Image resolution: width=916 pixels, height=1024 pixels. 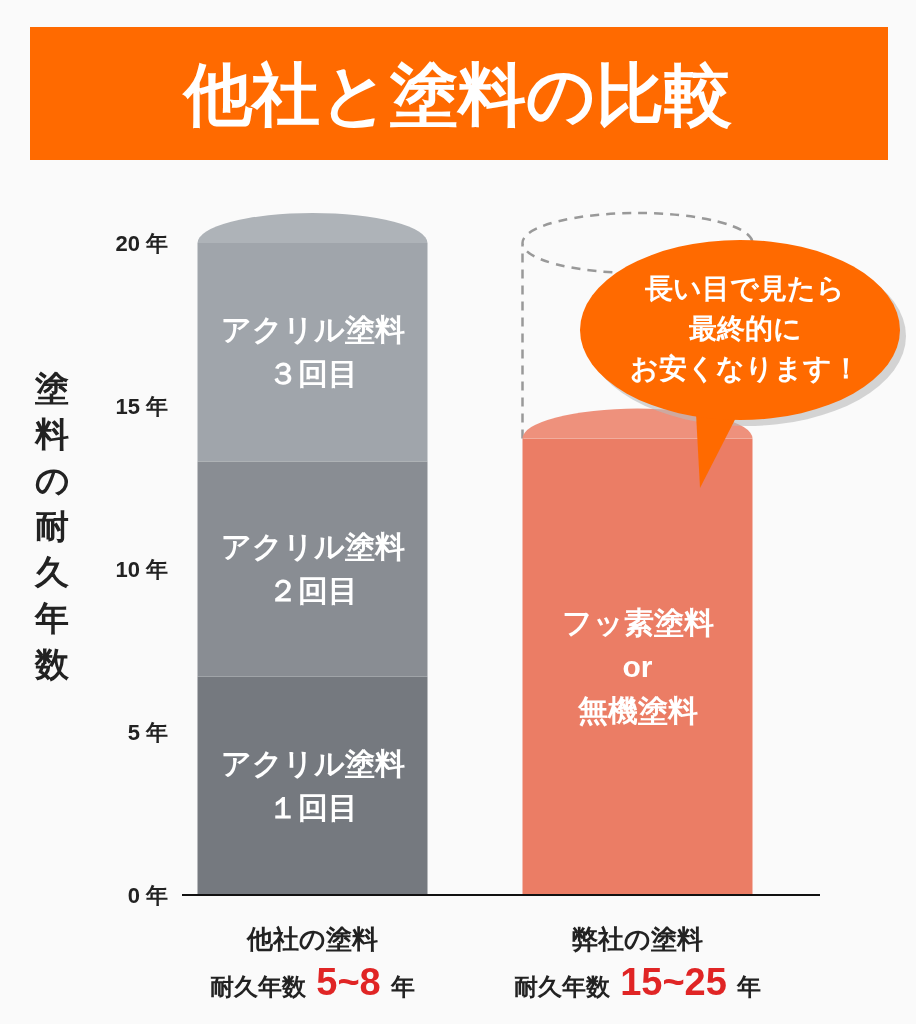 What do you see at coordinates (744, 288) in the screenshot?
I see `annotation: 長い目で見たら` at bounding box center [744, 288].